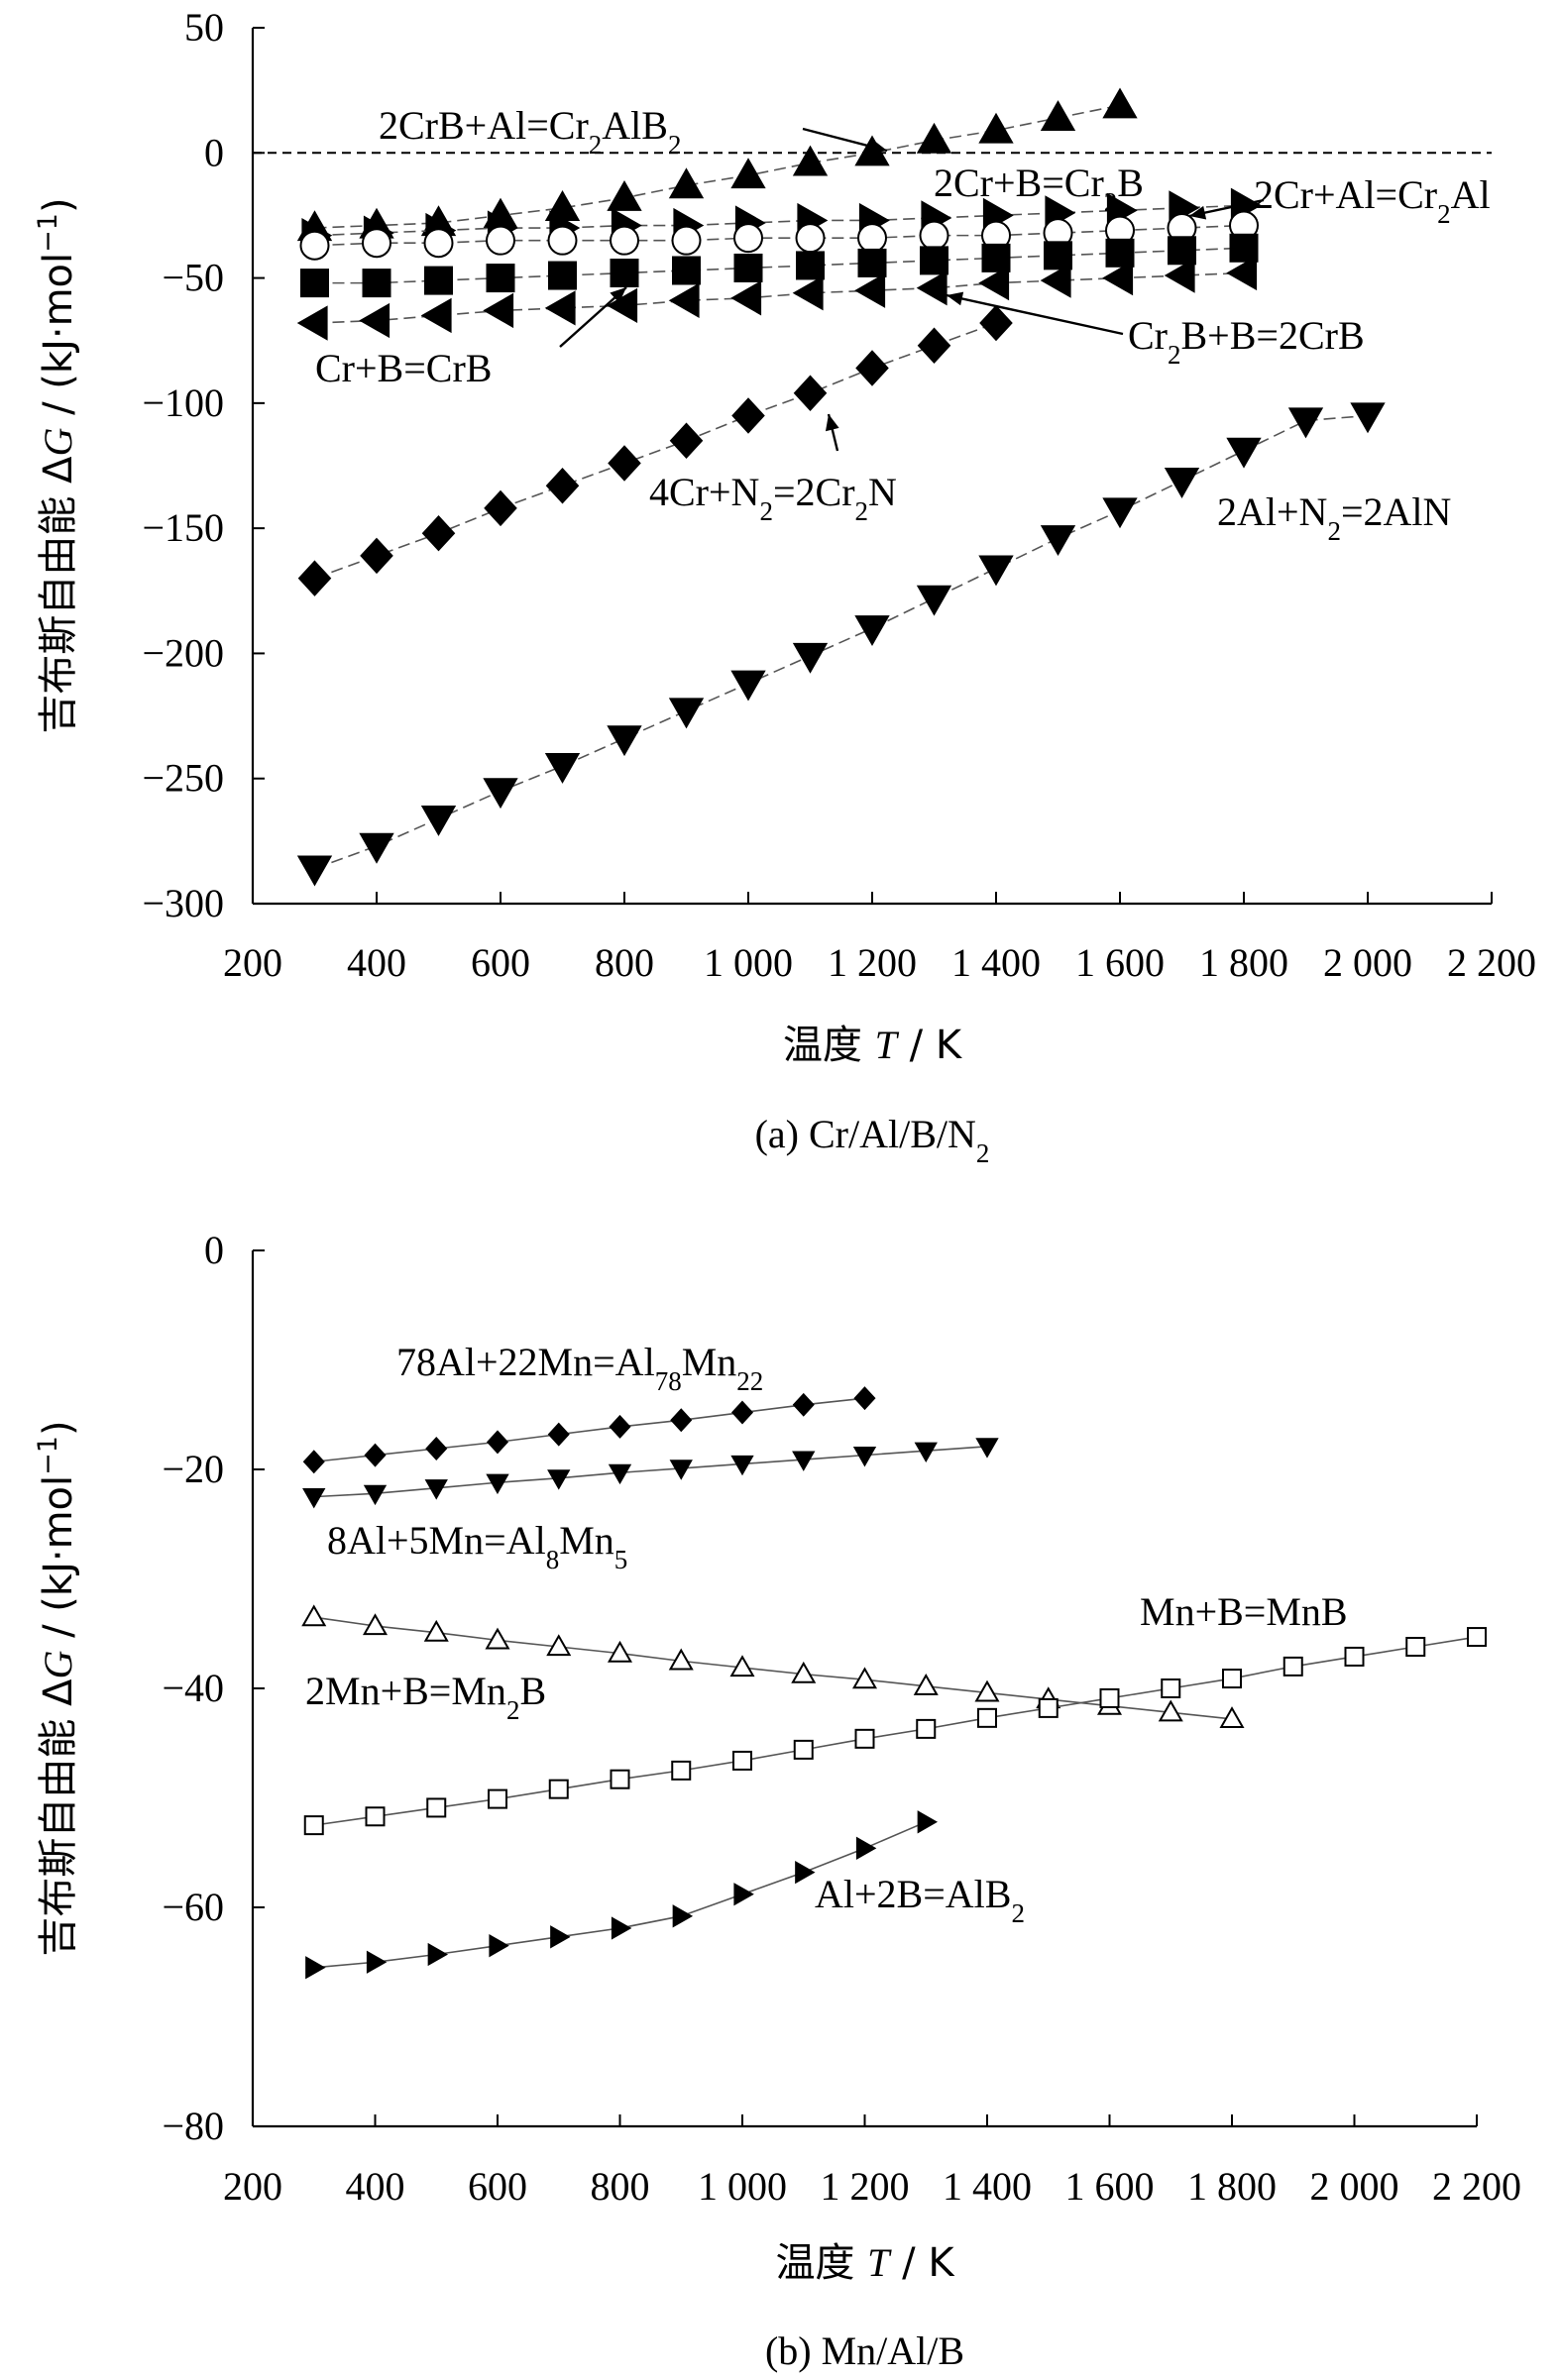 The height and width of the screenshot is (2380, 1561). I want to click on figure-caption: (a) Cr/Al/B/N2, so click(873, 1140).